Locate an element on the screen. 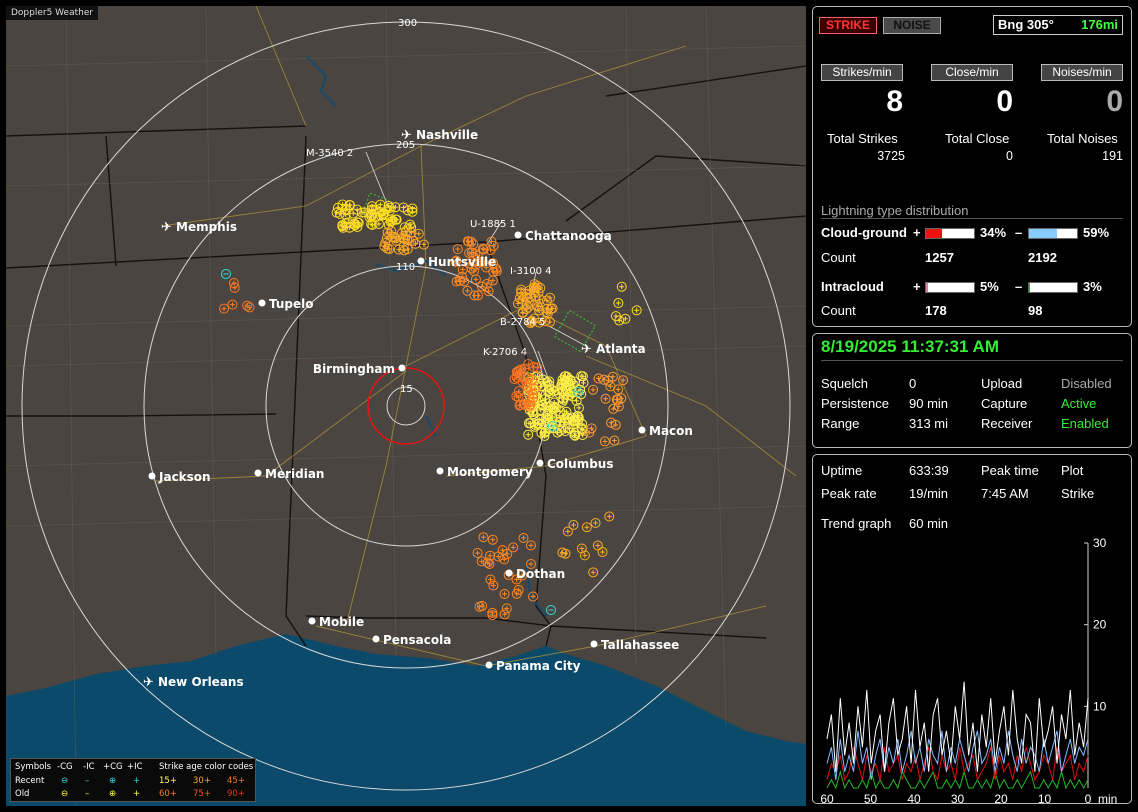  strike-marker-recent is located at coordinates (578, 392).